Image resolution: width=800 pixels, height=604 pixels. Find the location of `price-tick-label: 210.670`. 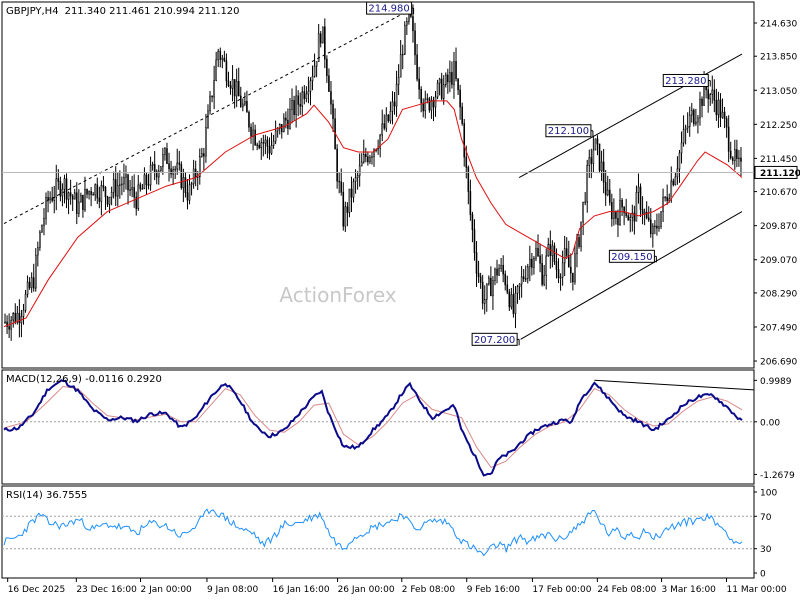

price-tick-label: 210.670 is located at coordinates (778, 193).